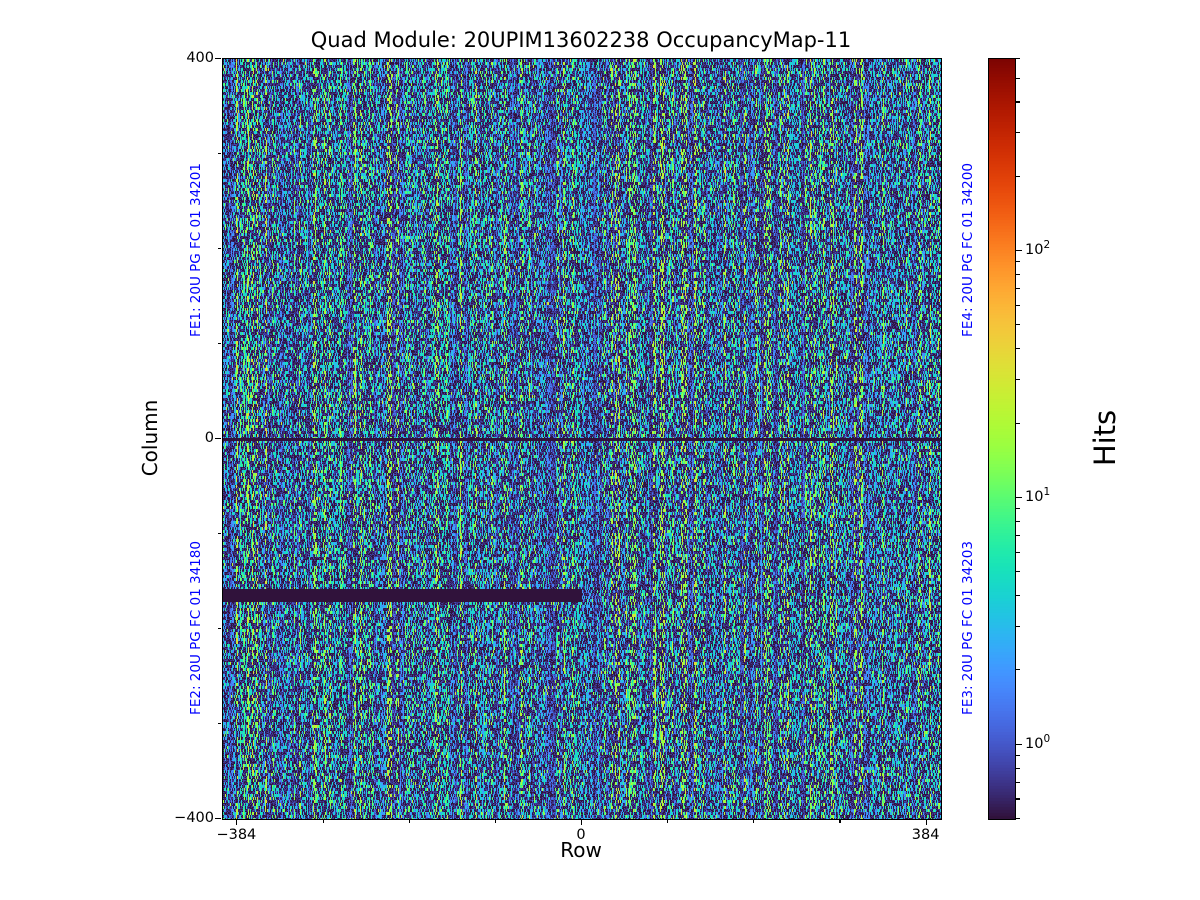 This screenshot has width=1200, height=900. What do you see at coordinates (150, 438) in the screenshot?
I see `y-axis-label: Column` at bounding box center [150, 438].